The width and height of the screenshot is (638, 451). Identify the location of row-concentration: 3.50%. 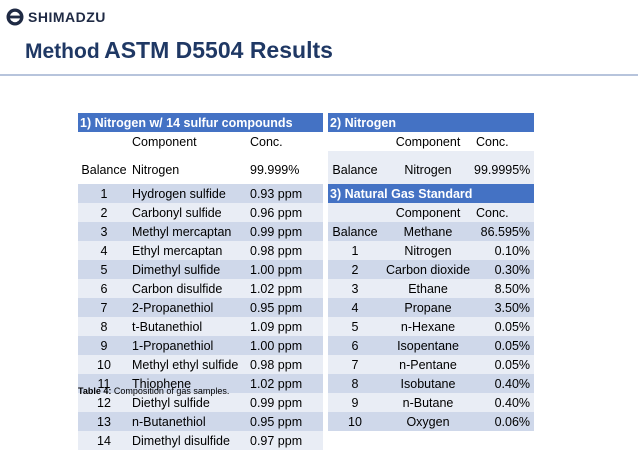
(504, 307).